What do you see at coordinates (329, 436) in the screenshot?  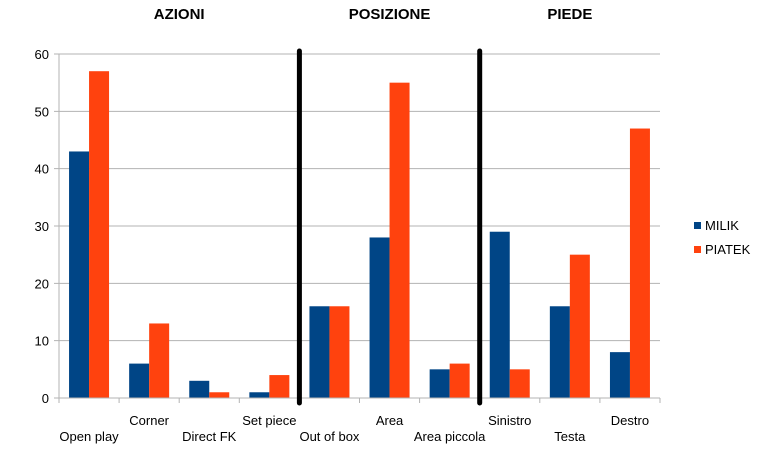 I see `x-category-label: Out of box` at bounding box center [329, 436].